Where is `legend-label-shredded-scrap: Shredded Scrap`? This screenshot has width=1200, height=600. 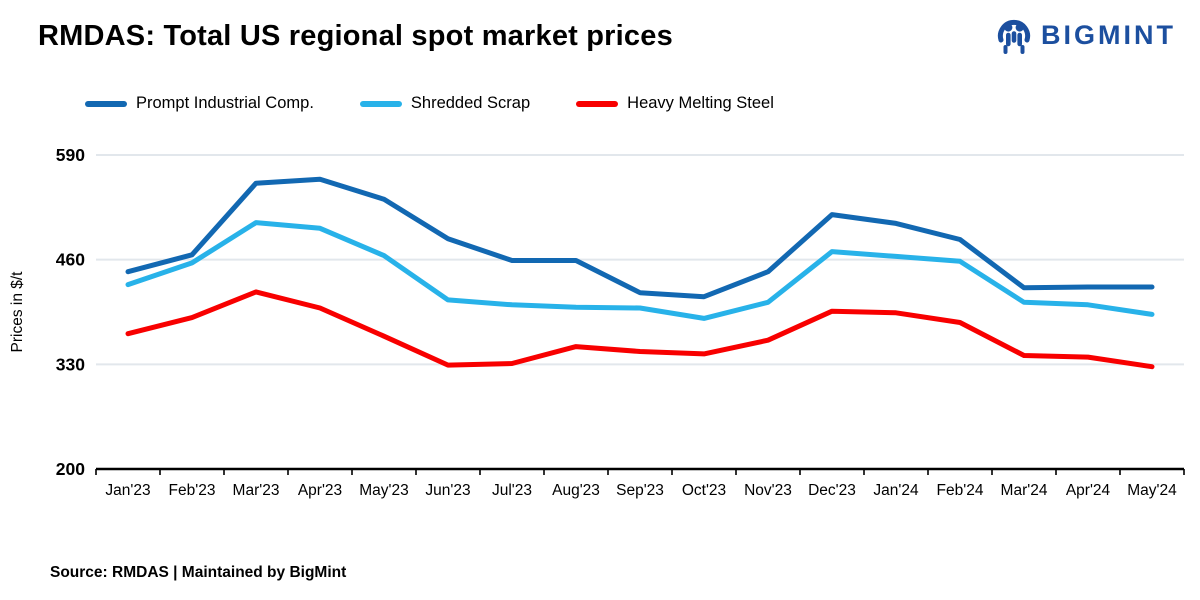
legend-label-shredded-scrap: Shredded Scrap is located at coordinates (470, 103).